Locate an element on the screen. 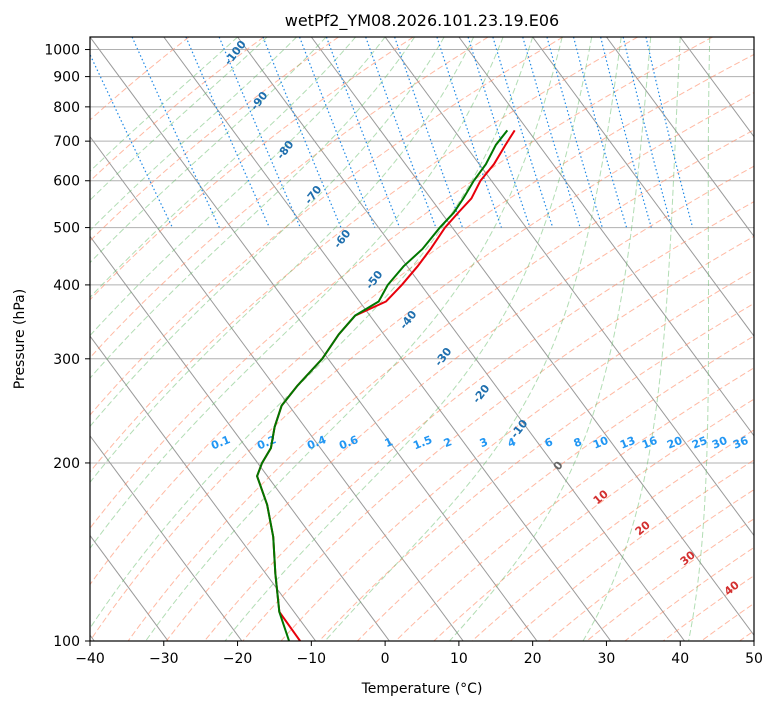  x-axis-label: Temperature (°C) is located at coordinates (422, 689).